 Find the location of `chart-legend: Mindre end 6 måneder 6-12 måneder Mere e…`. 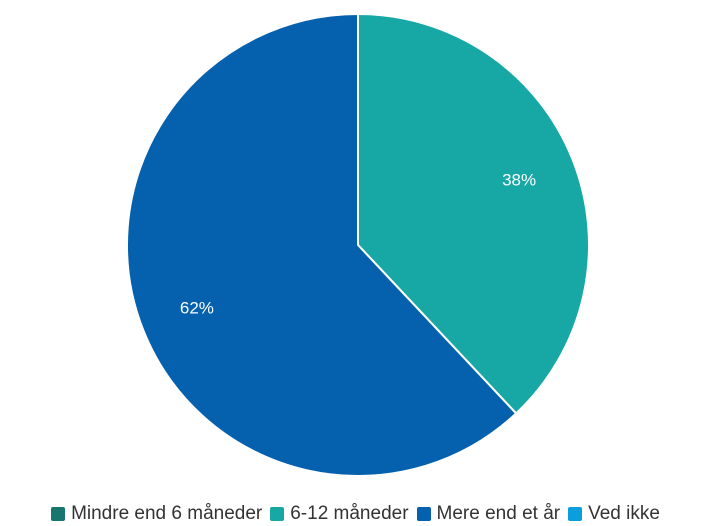

chart-legend: Mindre end 6 måneder 6-12 måneder Mere e… is located at coordinates (355, 514).